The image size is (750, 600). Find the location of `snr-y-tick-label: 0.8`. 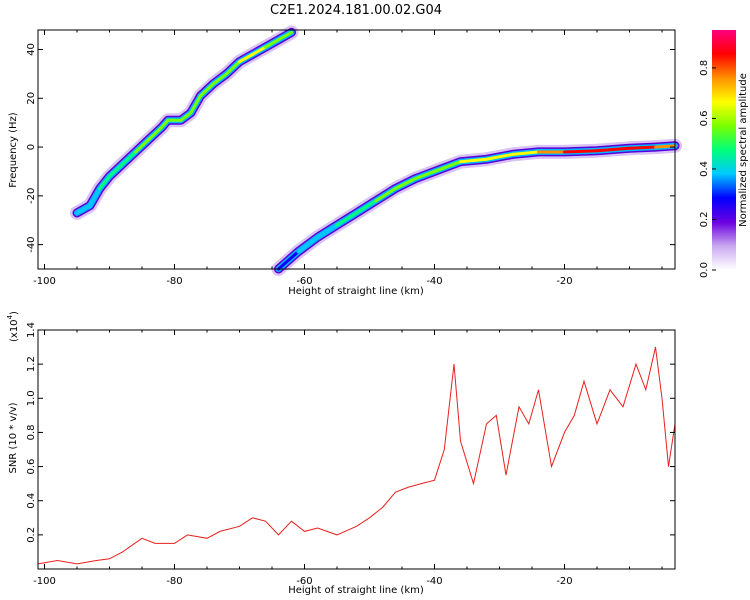

snr-y-tick-label: 0.8 is located at coordinates (31, 432).